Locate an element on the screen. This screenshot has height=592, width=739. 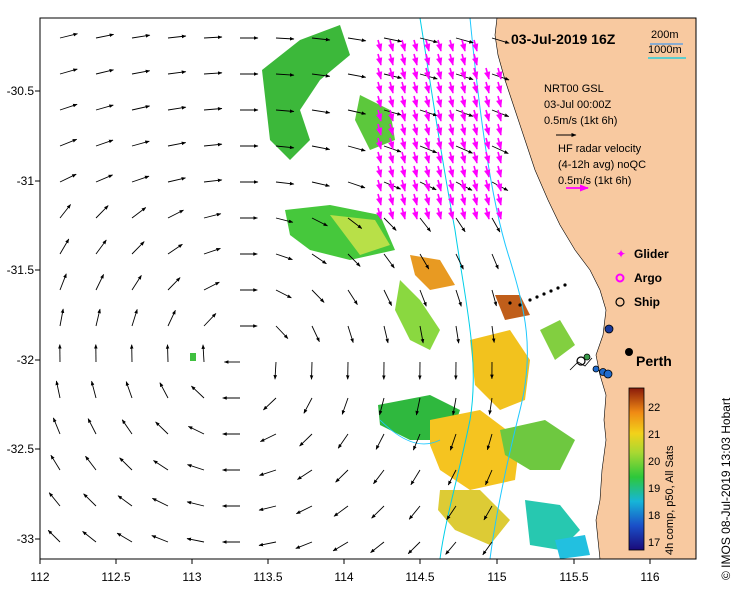
credit-label: © IMOS 08-Jul-2019 13:03 Hobart is located at coordinates (726, 488).